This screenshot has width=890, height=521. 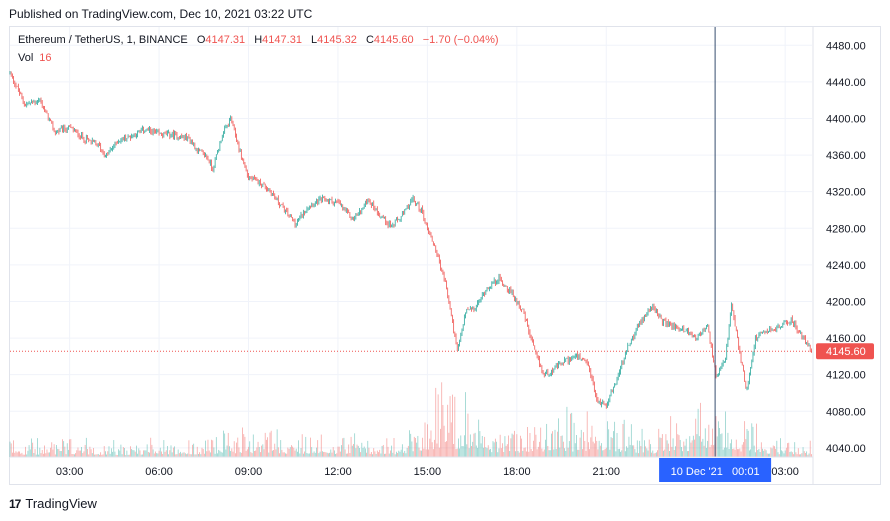 I want to click on price-tick-label: 4440.00, so click(x=846, y=83).